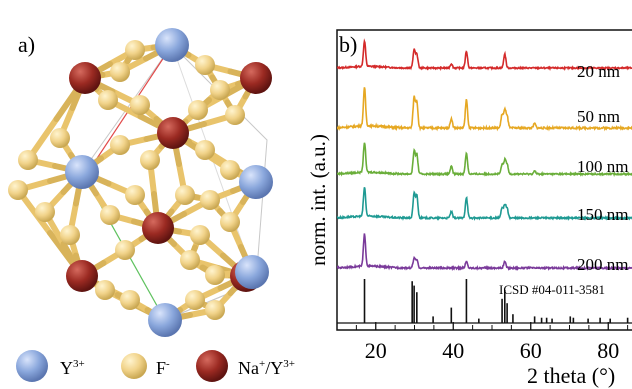 The image size is (632, 389). I want to click on curve-label: 50 nm, so click(598, 116).